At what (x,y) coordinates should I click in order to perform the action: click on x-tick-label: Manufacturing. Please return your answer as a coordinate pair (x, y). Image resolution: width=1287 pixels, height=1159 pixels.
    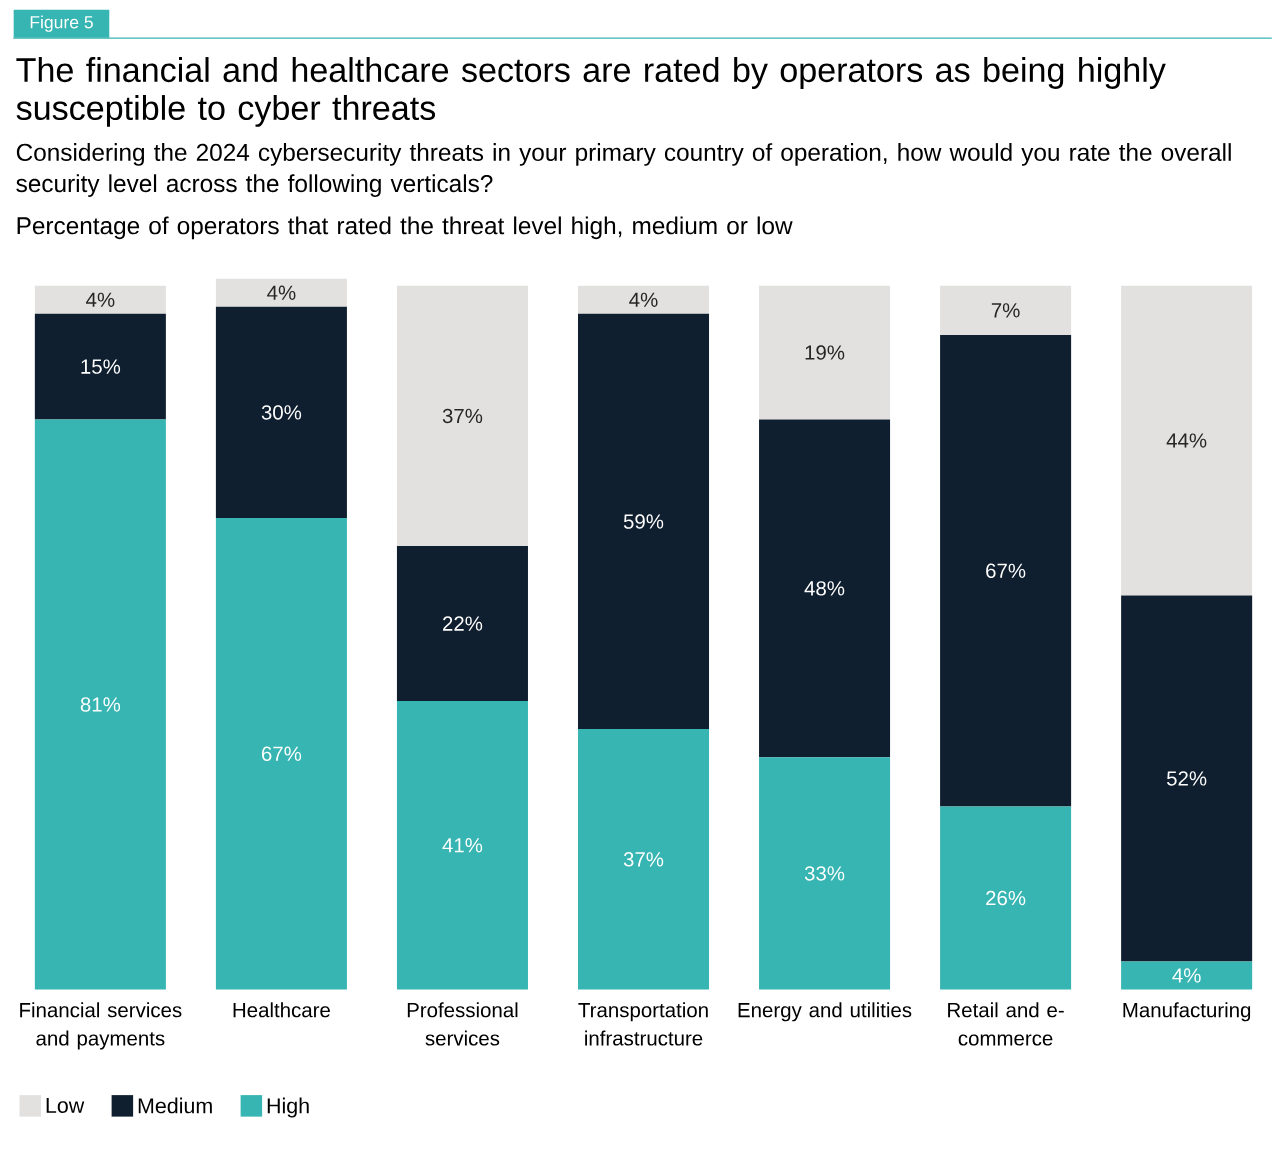
    Looking at the image, I should click on (1187, 1012).